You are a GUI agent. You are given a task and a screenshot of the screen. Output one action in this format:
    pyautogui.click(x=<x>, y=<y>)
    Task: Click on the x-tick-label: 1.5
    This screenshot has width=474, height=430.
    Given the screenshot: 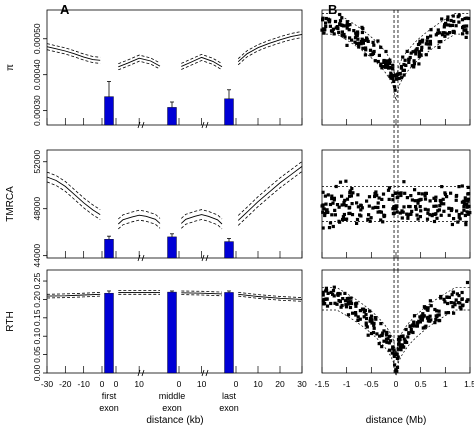 What is the action you would take?
    pyautogui.click(x=469, y=384)
    